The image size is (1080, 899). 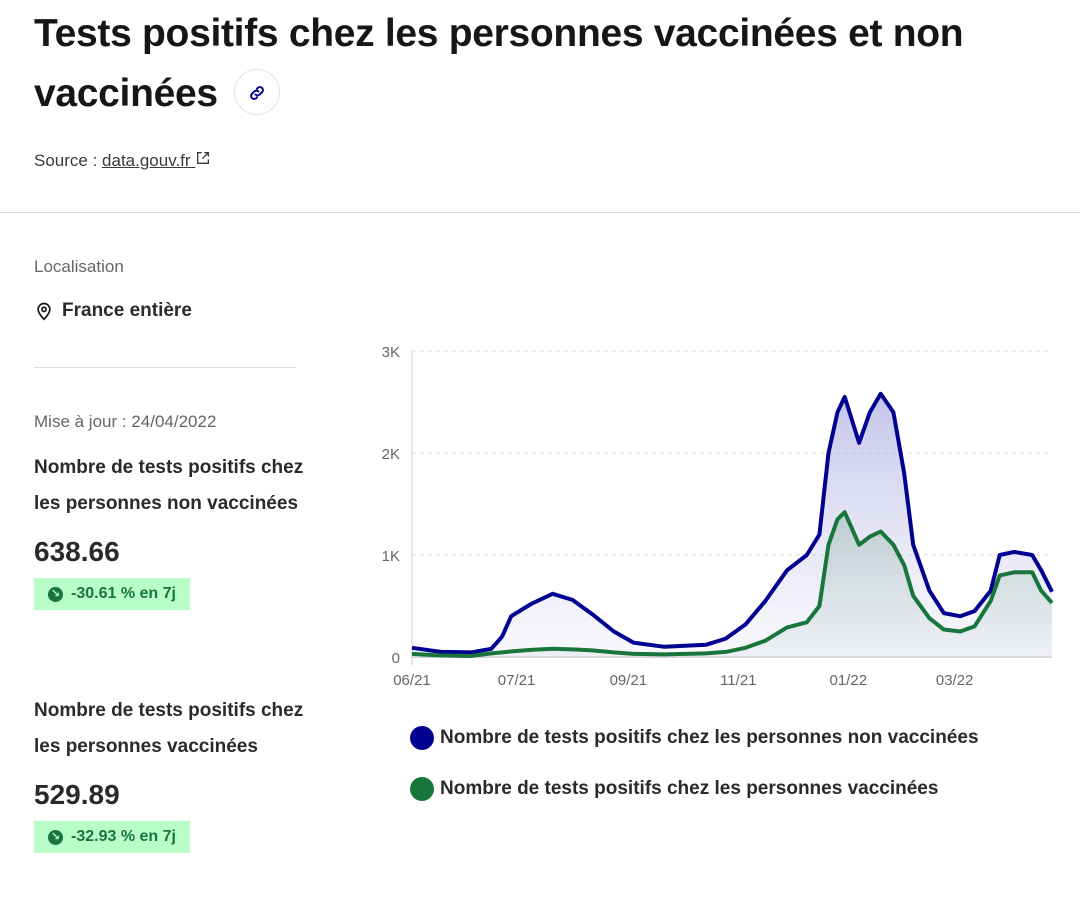 What do you see at coordinates (391, 352) in the screenshot?
I see `y-tick-label: 3K` at bounding box center [391, 352].